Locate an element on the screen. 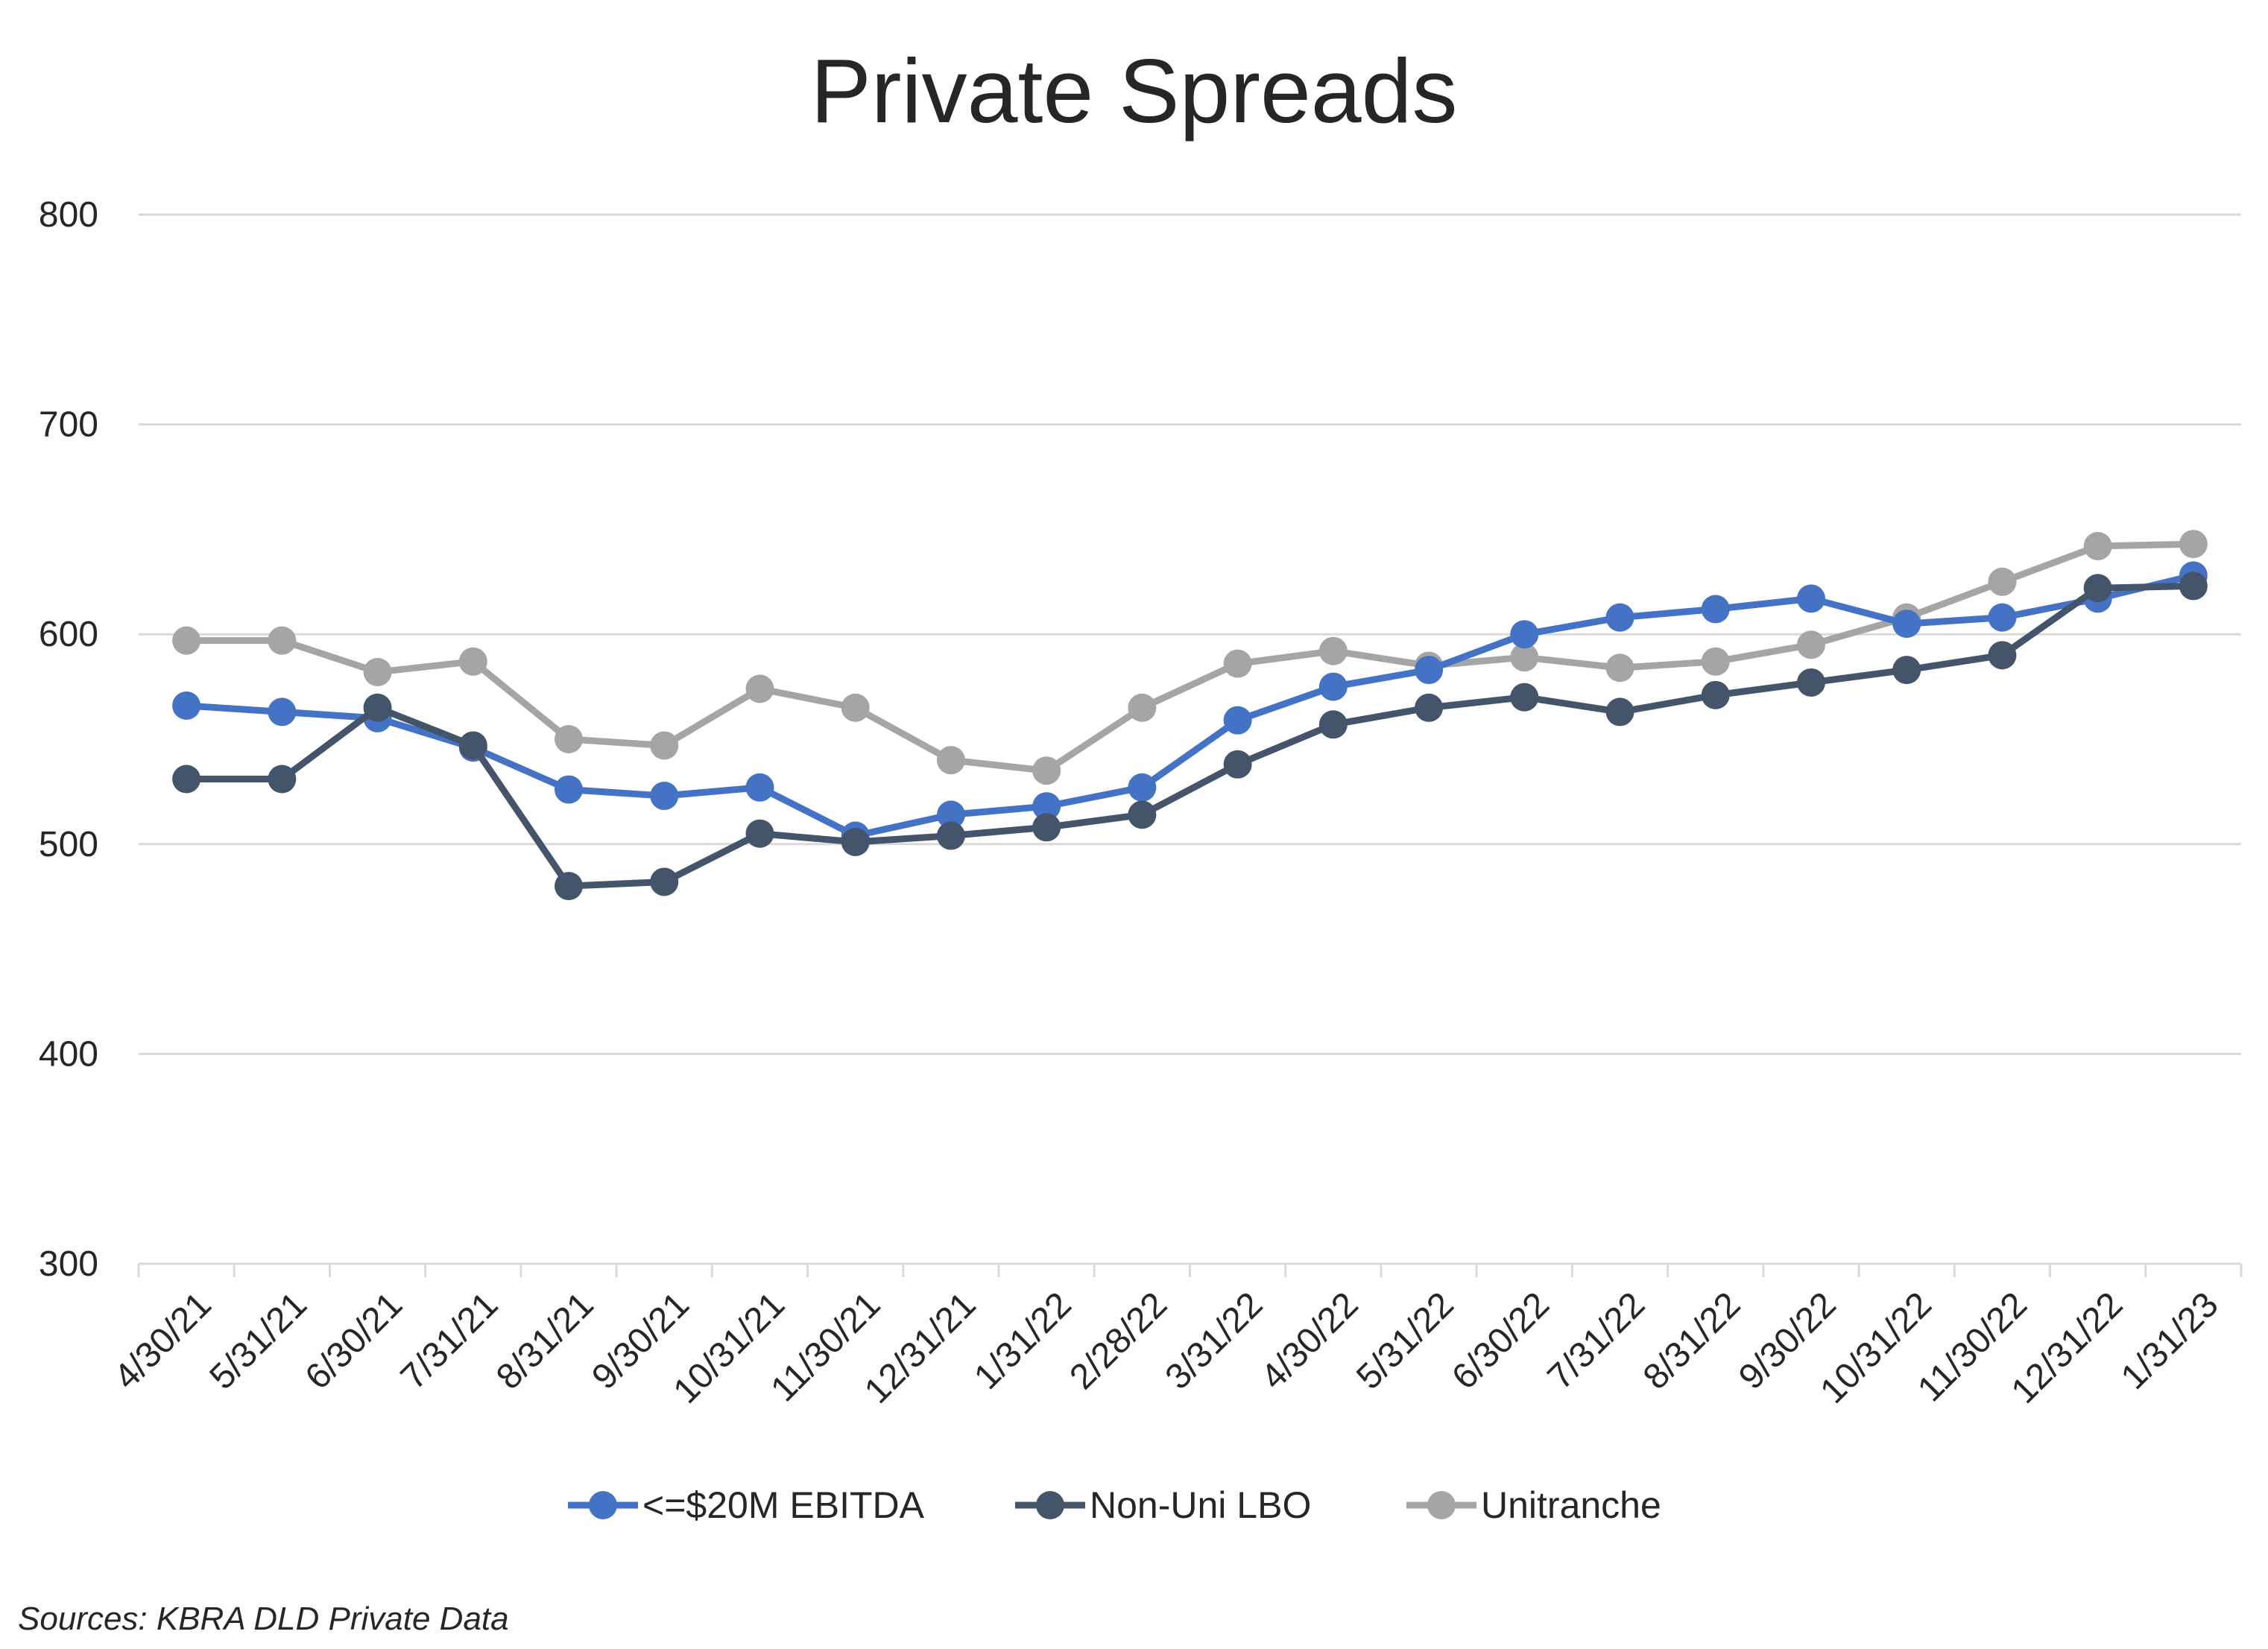 This screenshot has height=1649, width=2268. y-tick-label: 500 is located at coordinates (69, 844).